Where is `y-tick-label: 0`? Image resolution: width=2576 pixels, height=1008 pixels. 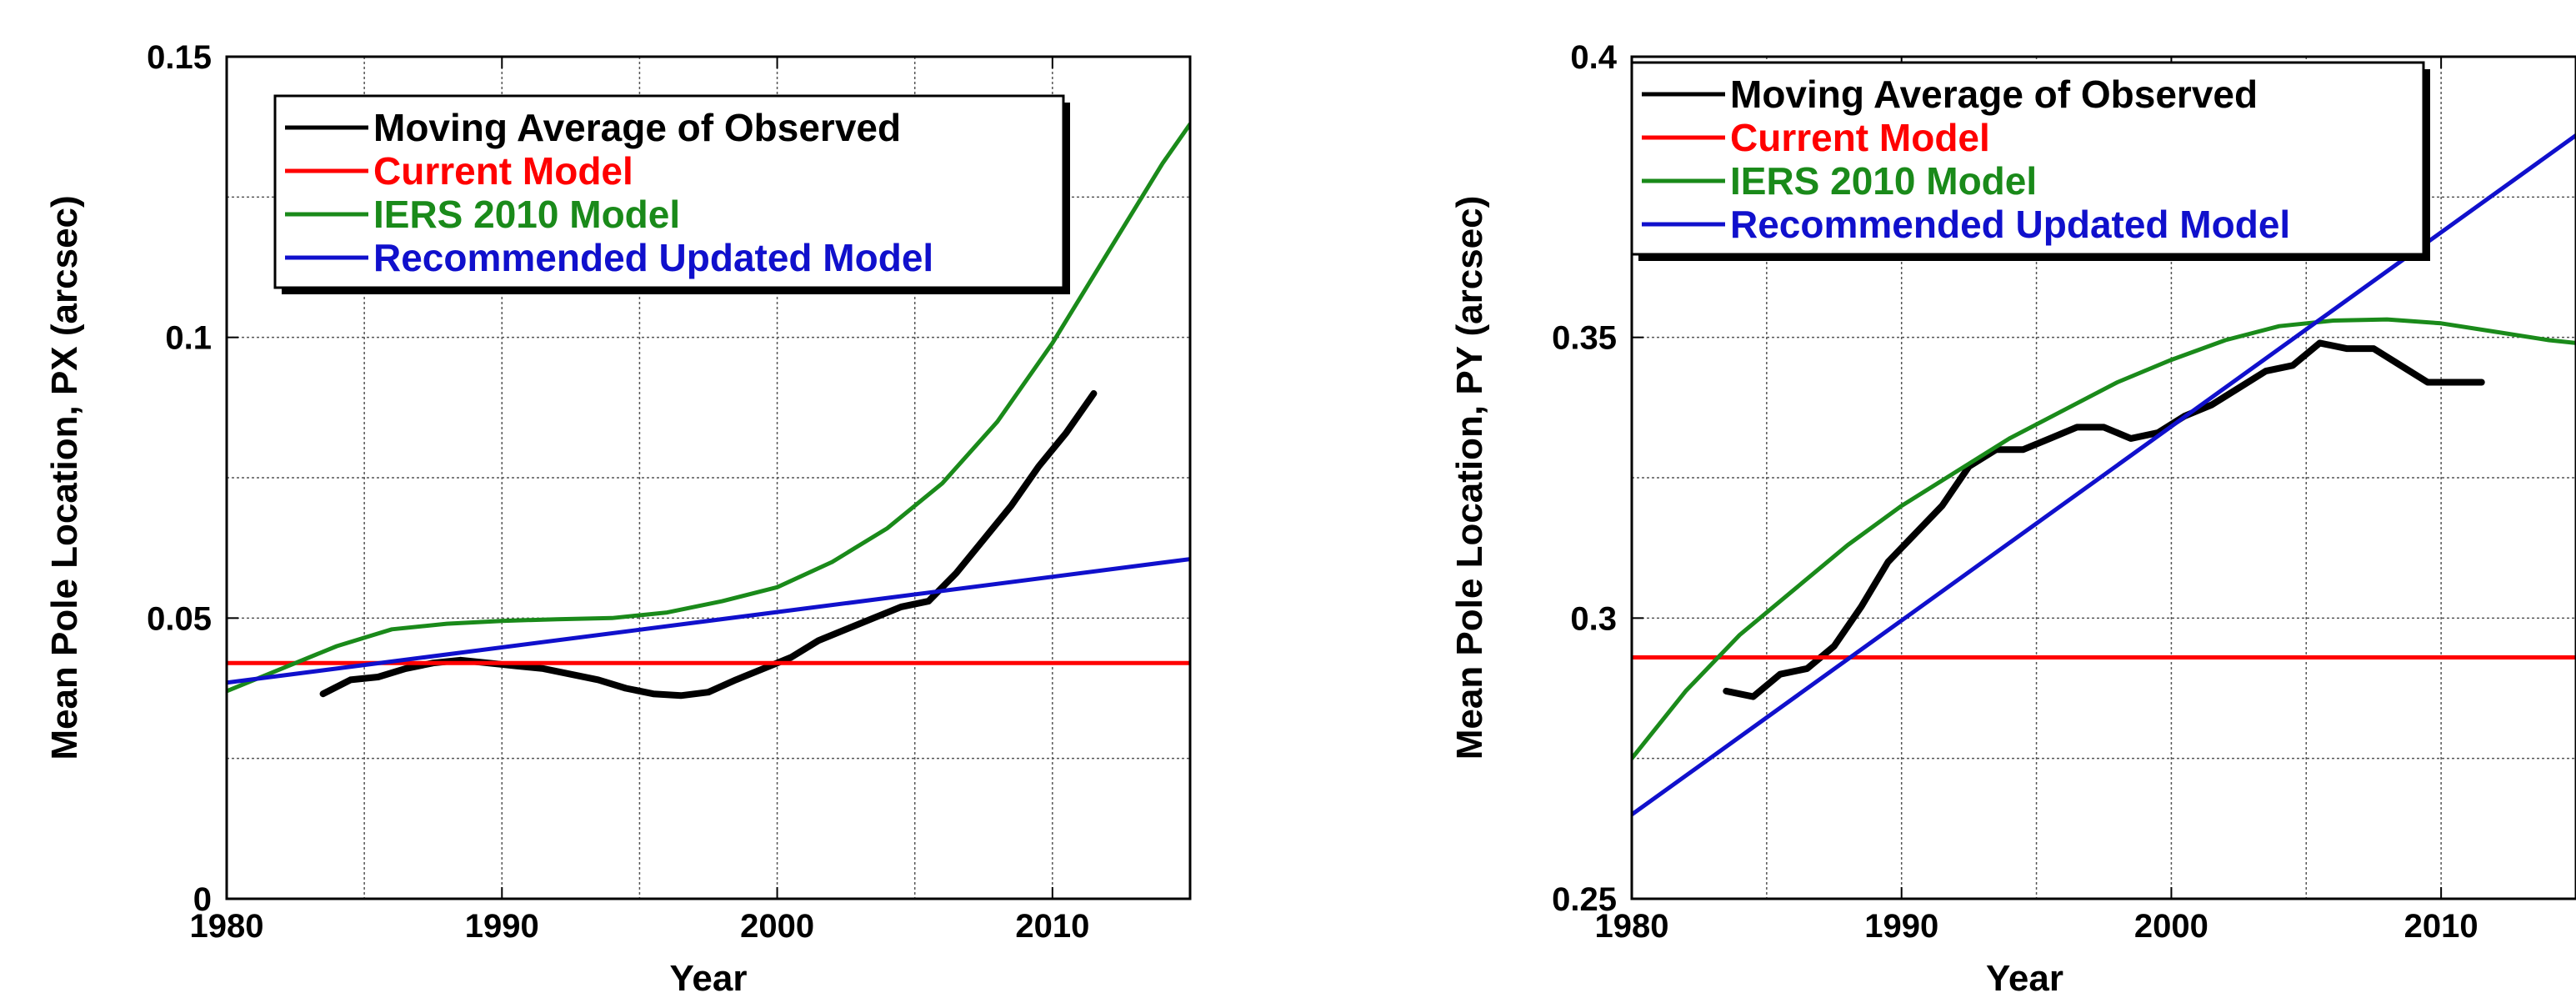
y-tick-label: 0 is located at coordinates (203, 899).